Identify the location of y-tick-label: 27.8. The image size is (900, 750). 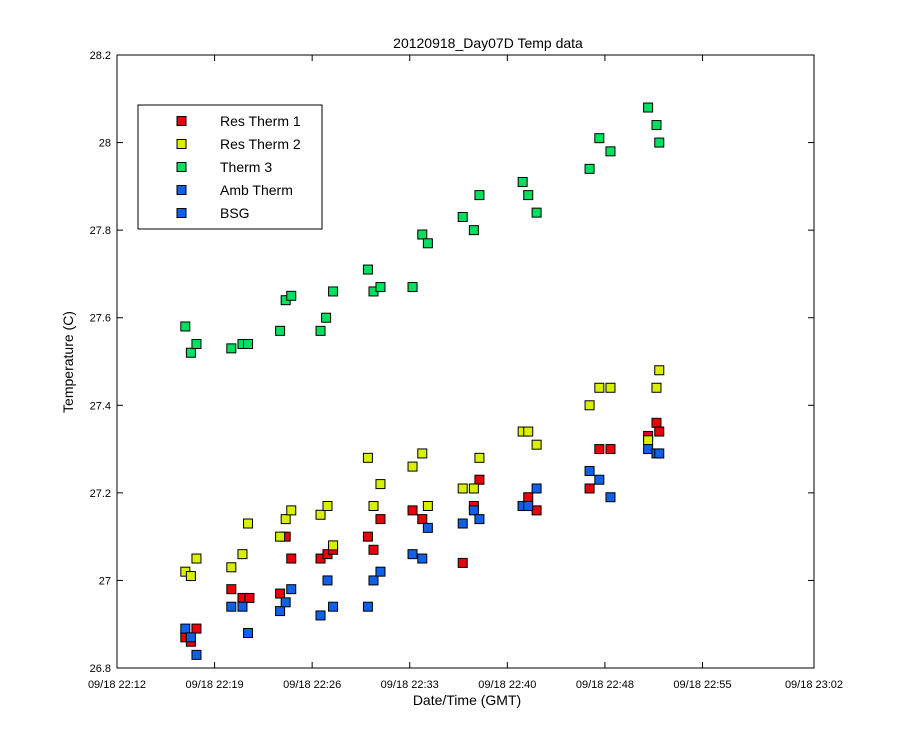
(100, 231).